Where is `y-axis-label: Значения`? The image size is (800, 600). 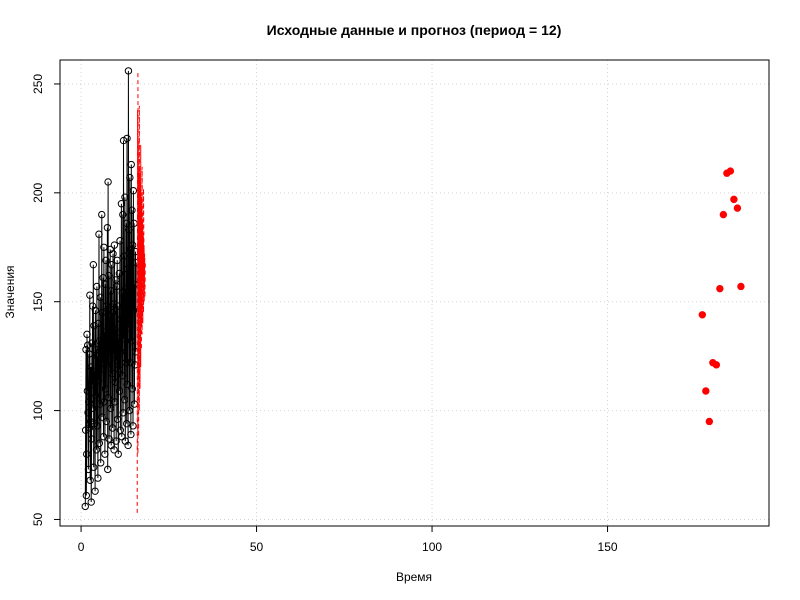
y-axis-label: Значения is located at coordinates (10, 291).